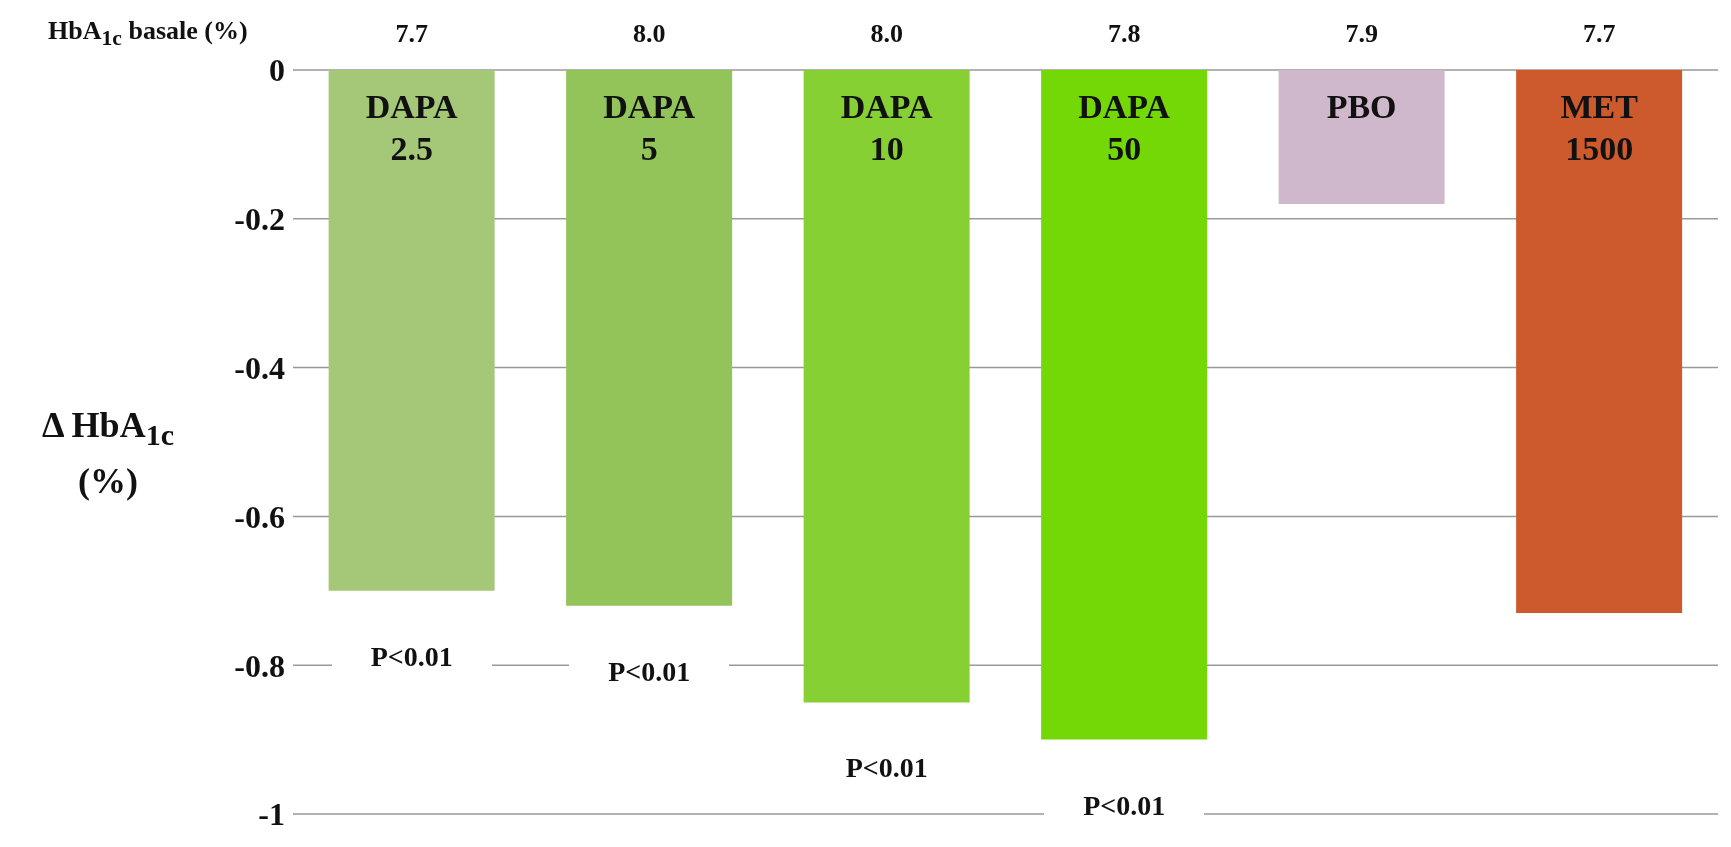  I want to click on y-tick-label: -1, so click(271, 814).